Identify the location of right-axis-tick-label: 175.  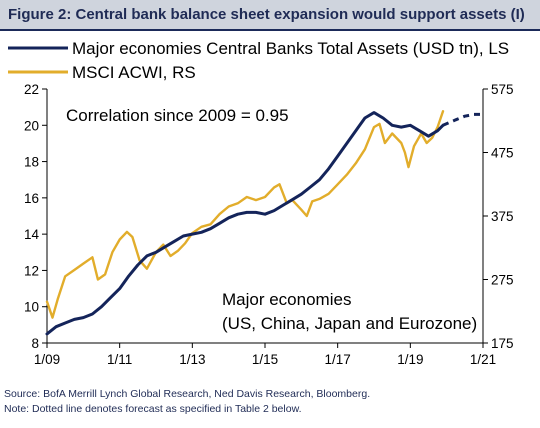
(502, 343).